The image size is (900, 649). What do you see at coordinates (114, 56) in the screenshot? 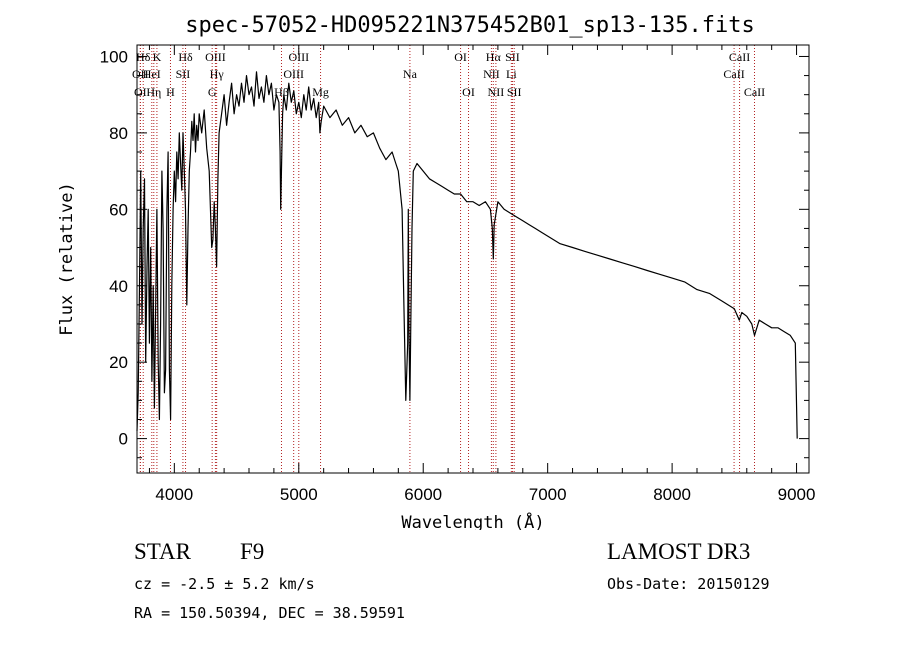
I see `y-tick-label: 100` at bounding box center [114, 56].